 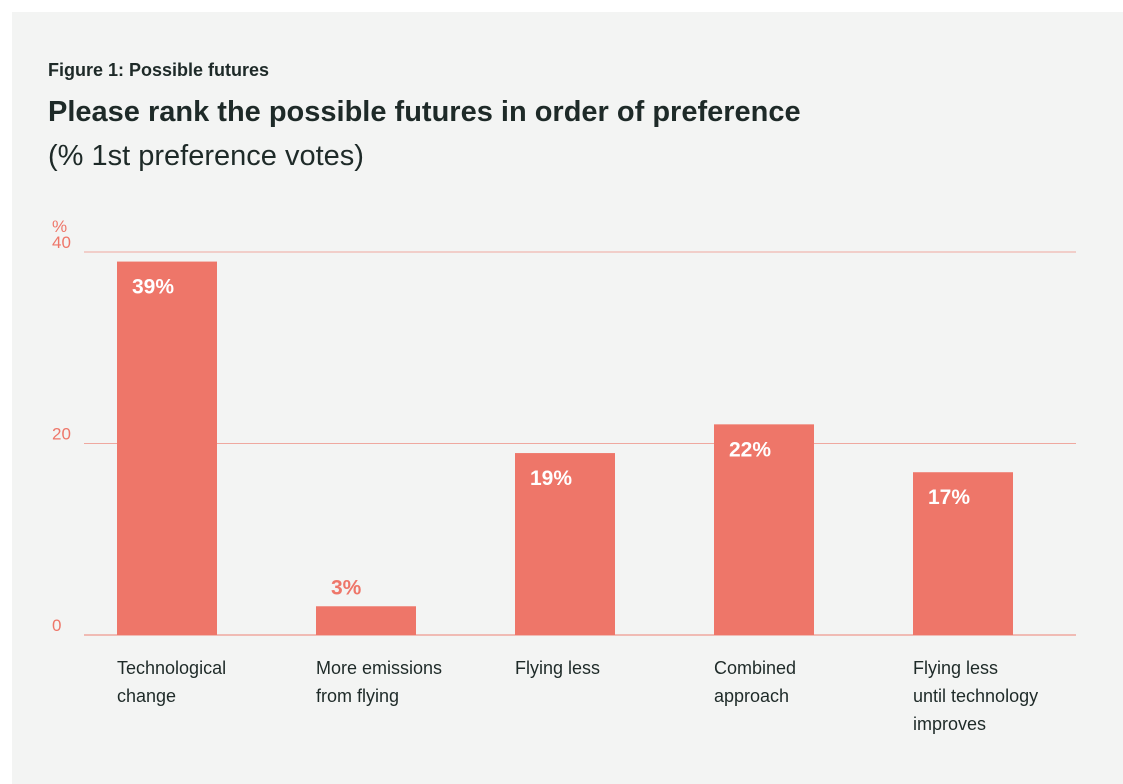 What do you see at coordinates (379, 668) in the screenshot?
I see `category-label: More emissions` at bounding box center [379, 668].